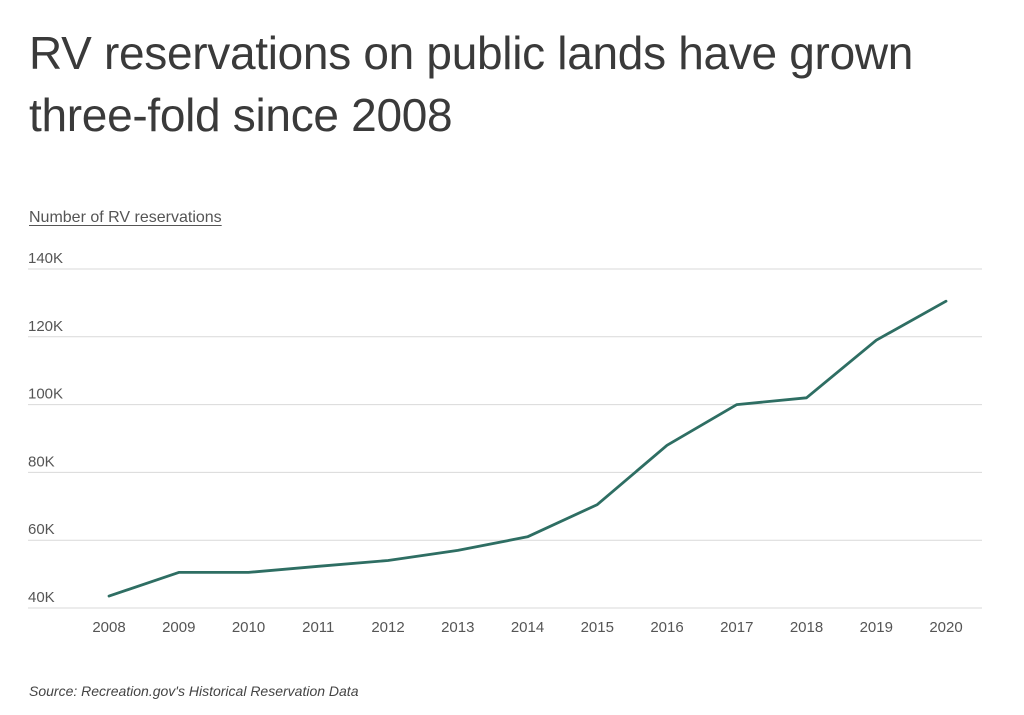 This screenshot has height=715, width=1024. I want to click on y-tick-label: 40K, so click(41, 597).